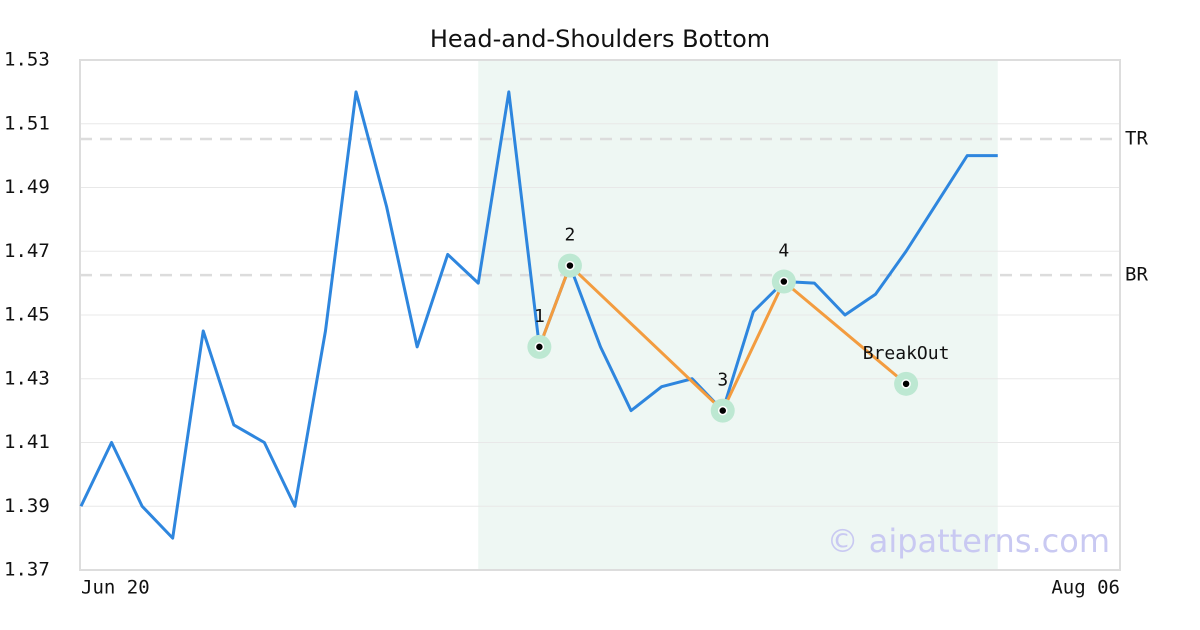  Describe the element at coordinates (27, 123) in the screenshot. I see `y-tick-label: 1.51` at that location.